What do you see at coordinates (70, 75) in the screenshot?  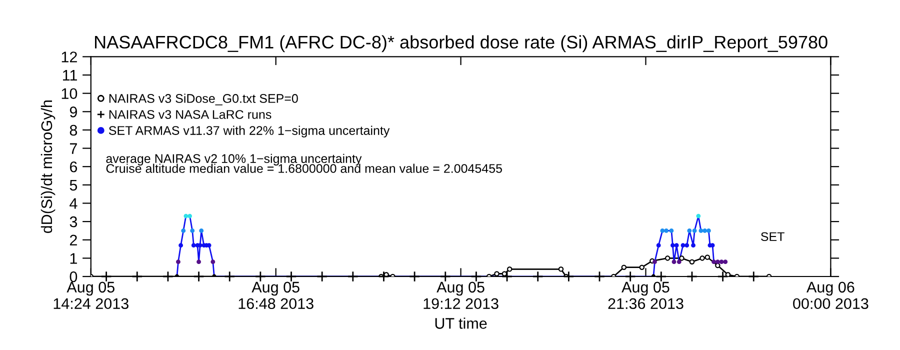 I see `y-tick-label: 11` at bounding box center [70, 75].